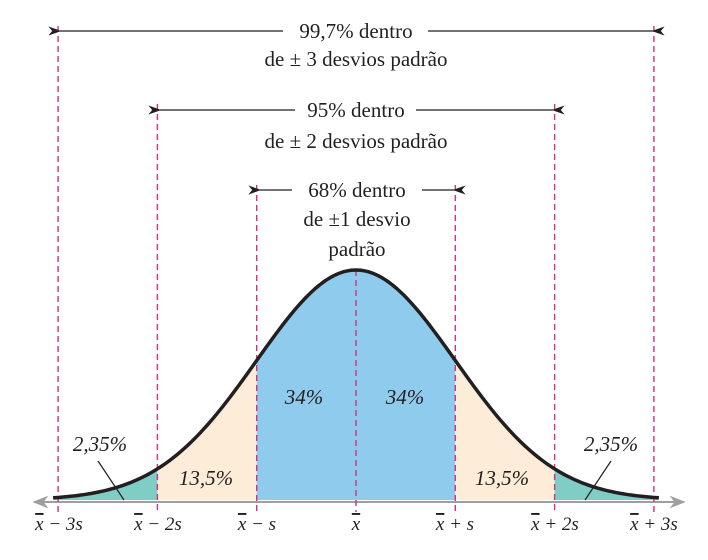  What do you see at coordinates (304, 397) in the screenshot?
I see `region-label-center-left: 34%` at bounding box center [304, 397].